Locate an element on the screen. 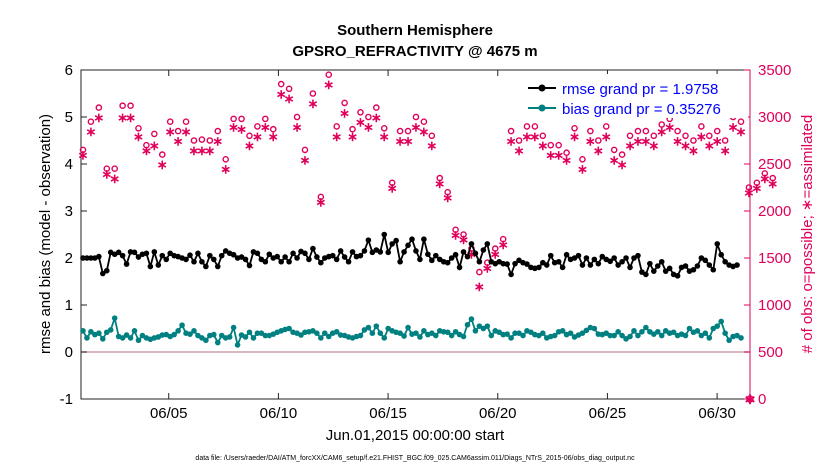 The width and height of the screenshot is (830, 475). legend-box is located at coordinates (635, 96).